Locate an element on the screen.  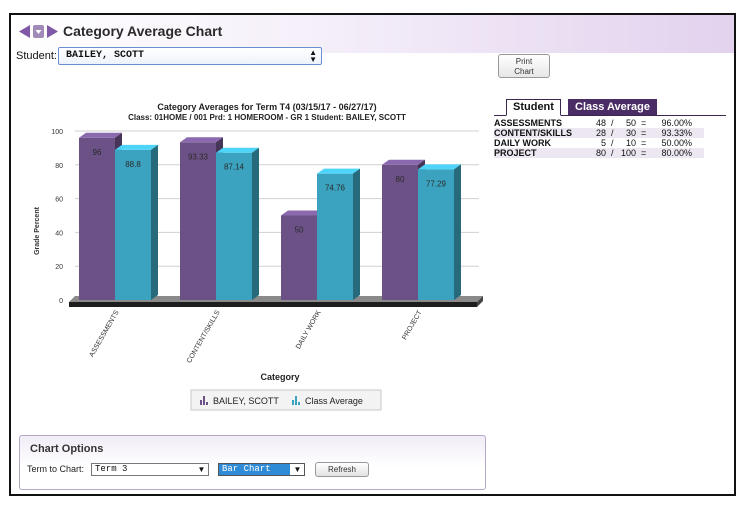
y-axis-label: Grade Percent is located at coordinates (37, 230).